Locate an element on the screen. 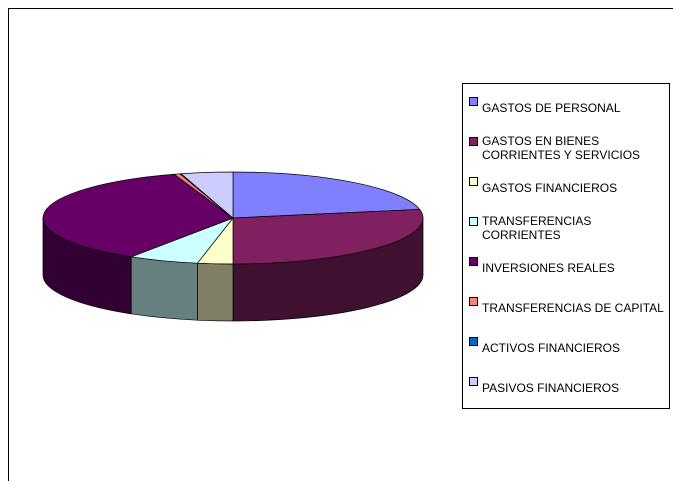 The width and height of the screenshot is (673, 481). legend-entry: INVERSIONES REALES is located at coordinates (566, 268).